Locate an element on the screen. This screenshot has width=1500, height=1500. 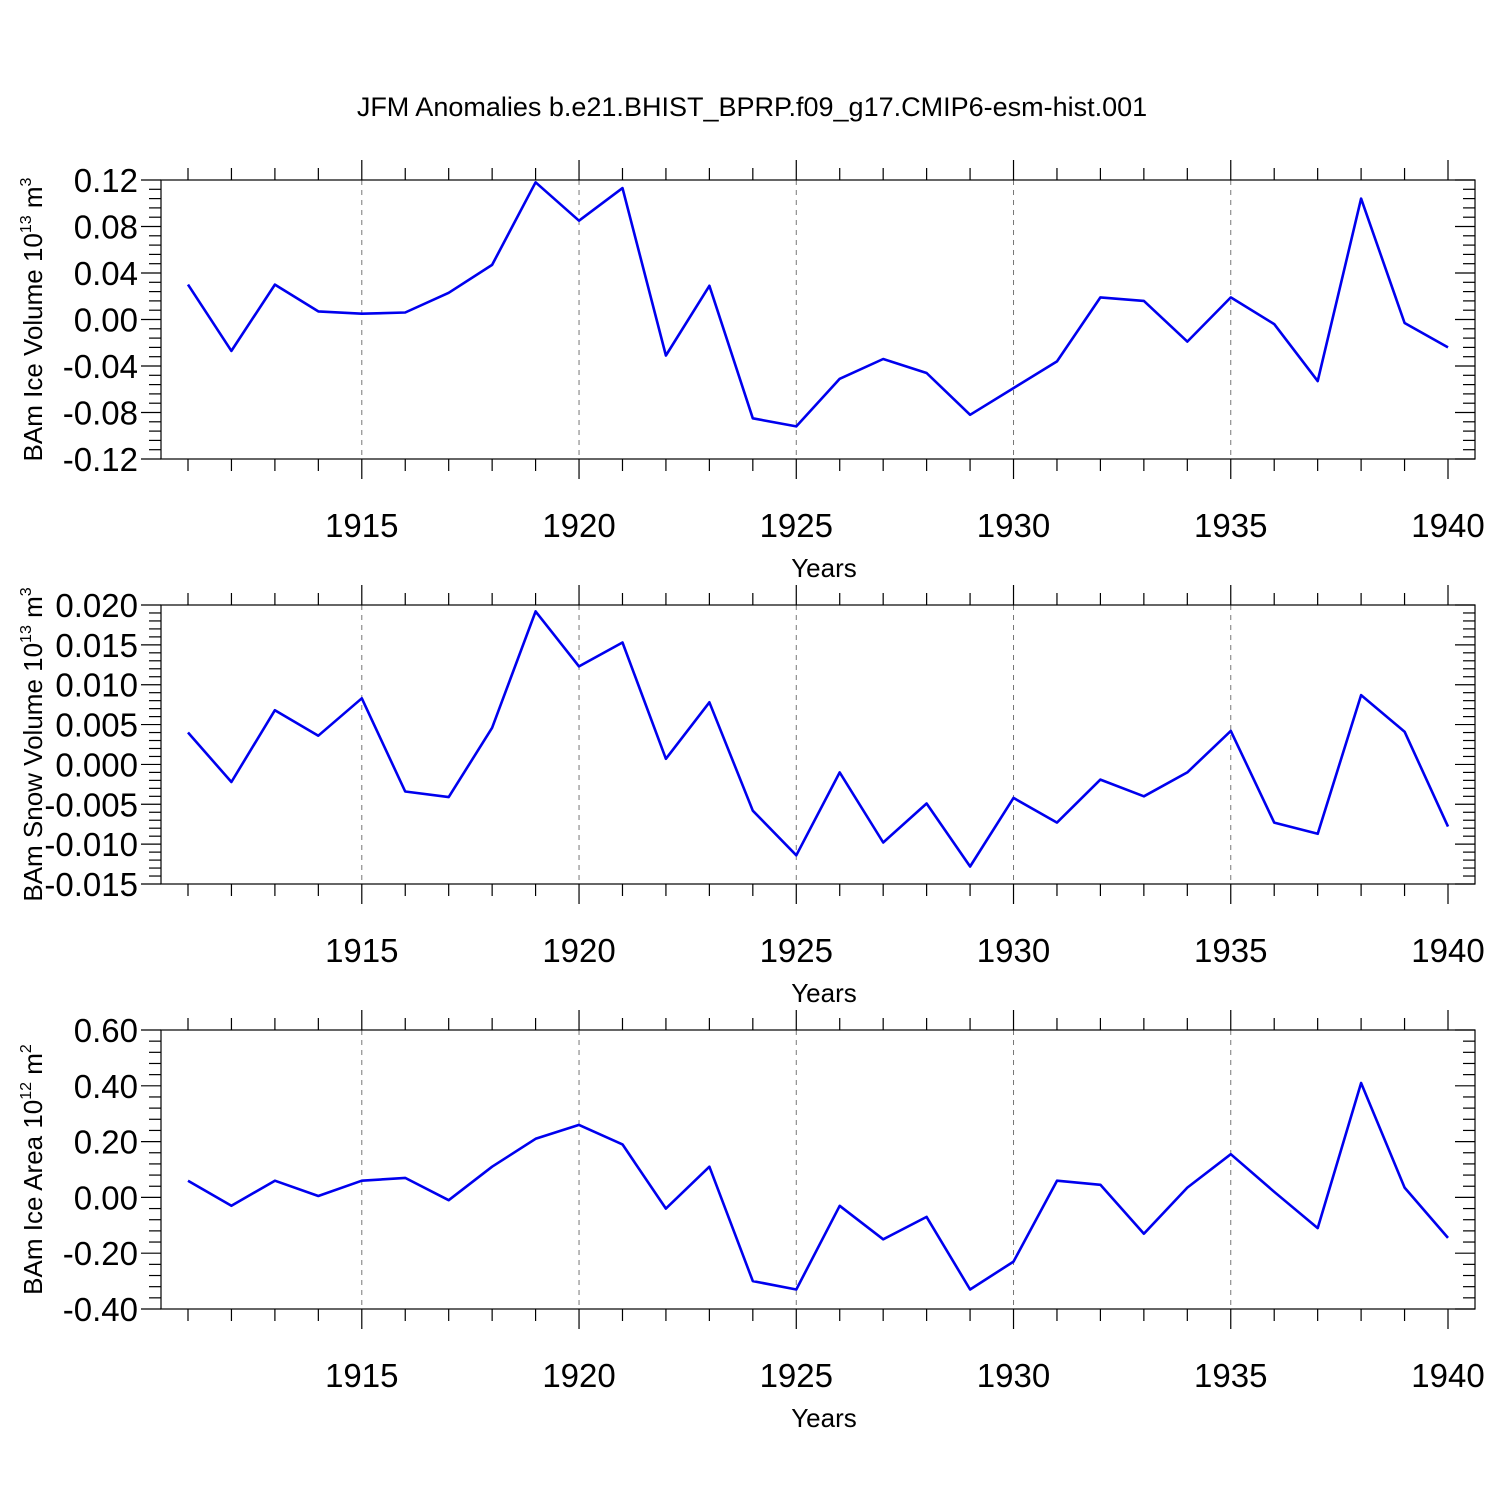
y-tick-label: -0.015 is located at coordinates (91, 884).